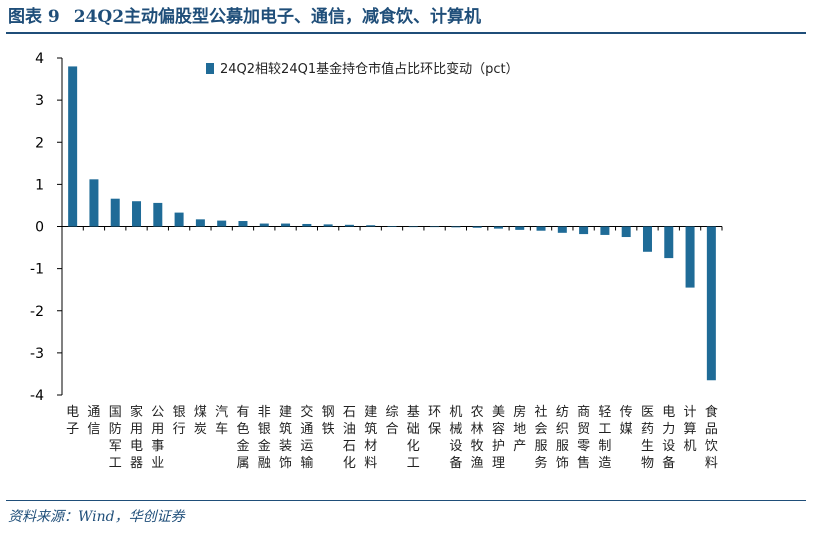 The width and height of the screenshot is (814, 533). I want to click on category-label: 机械设备, so click(455, 438).